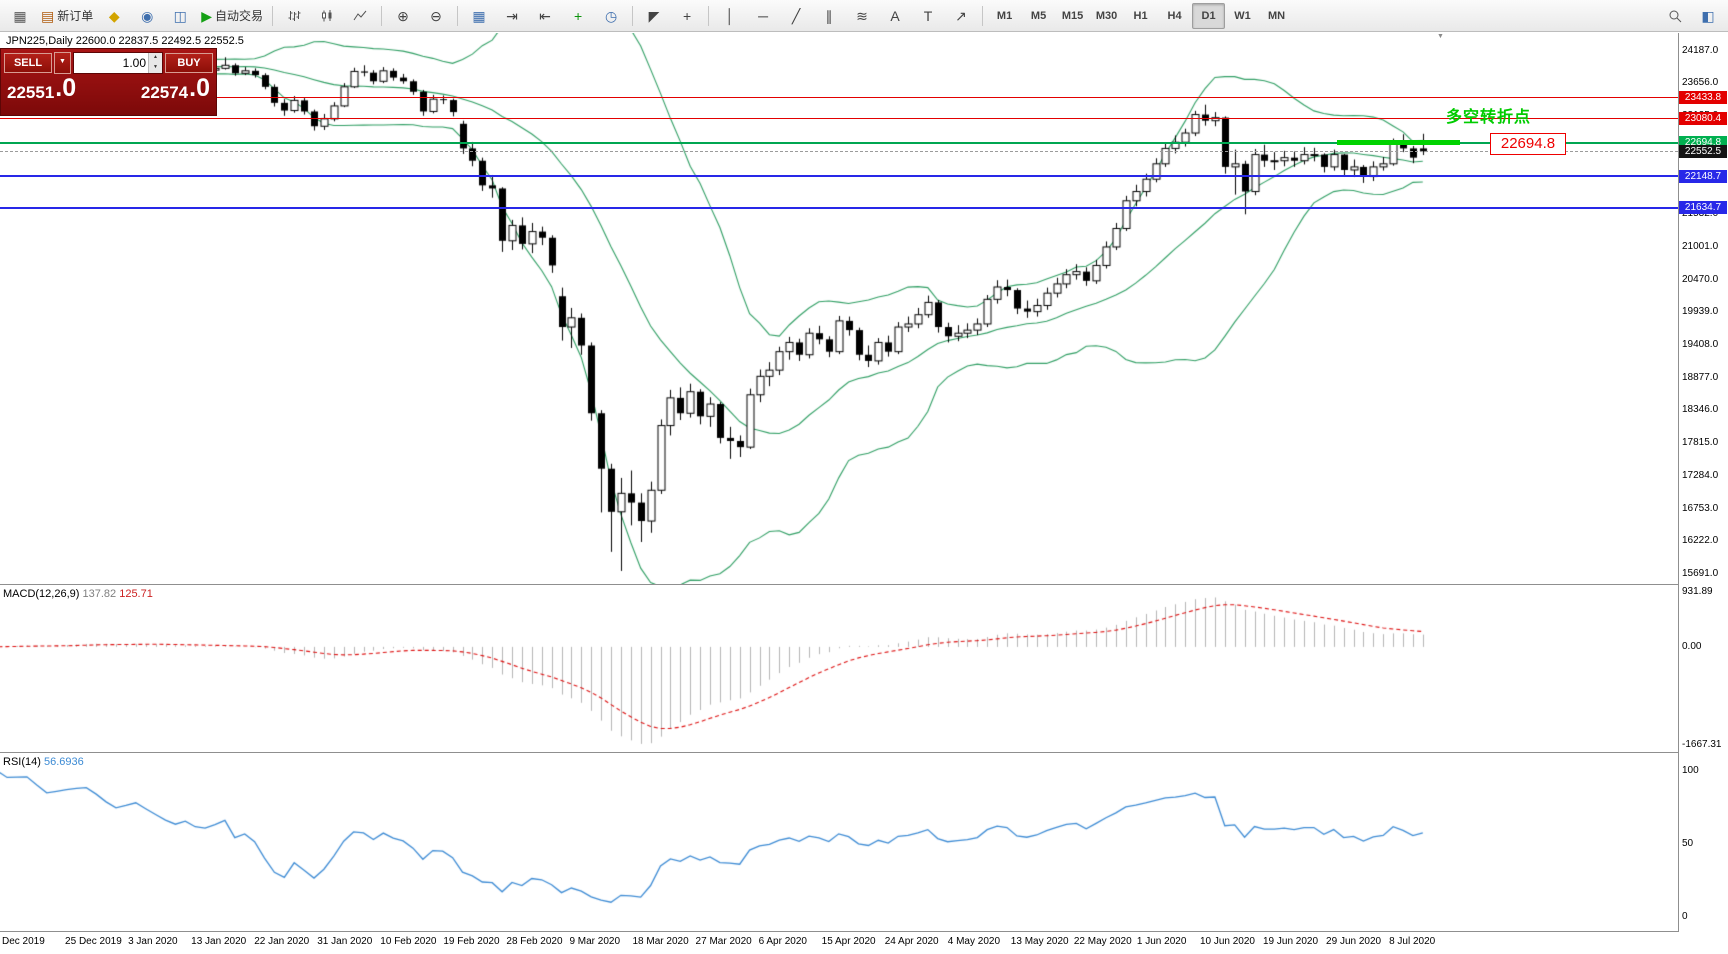 Image resolution: width=1728 pixels, height=954 pixels. What do you see at coordinates (1685, 916) in the screenshot?
I see `rsi-axis-tick: 0` at bounding box center [1685, 916].